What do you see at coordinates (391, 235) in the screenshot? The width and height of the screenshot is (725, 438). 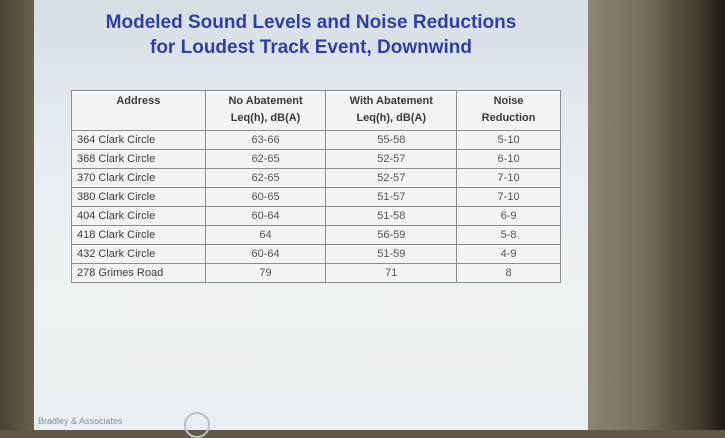 I see `cell-with-abatement: 56-59` at bounding box center [391, 235].